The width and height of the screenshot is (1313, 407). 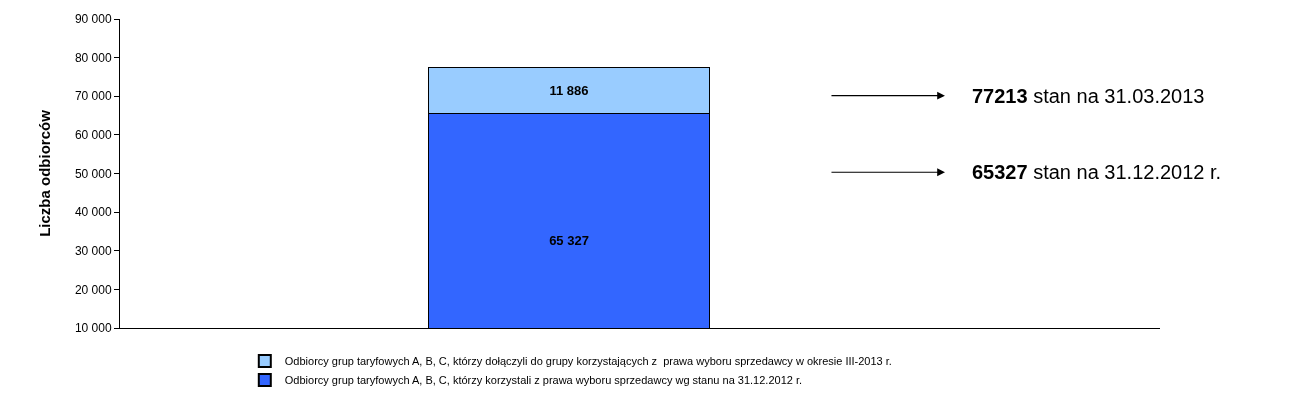 What do you see at coordinates (569, 240) in the screenshot?
I see `data-label: 65 327` at bounding box center [569, 240].